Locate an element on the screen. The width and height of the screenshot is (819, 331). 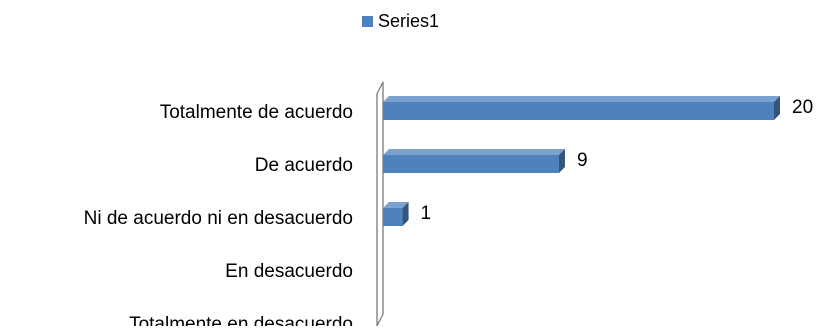
legend: Series1 is located at coordinates (400, 21).